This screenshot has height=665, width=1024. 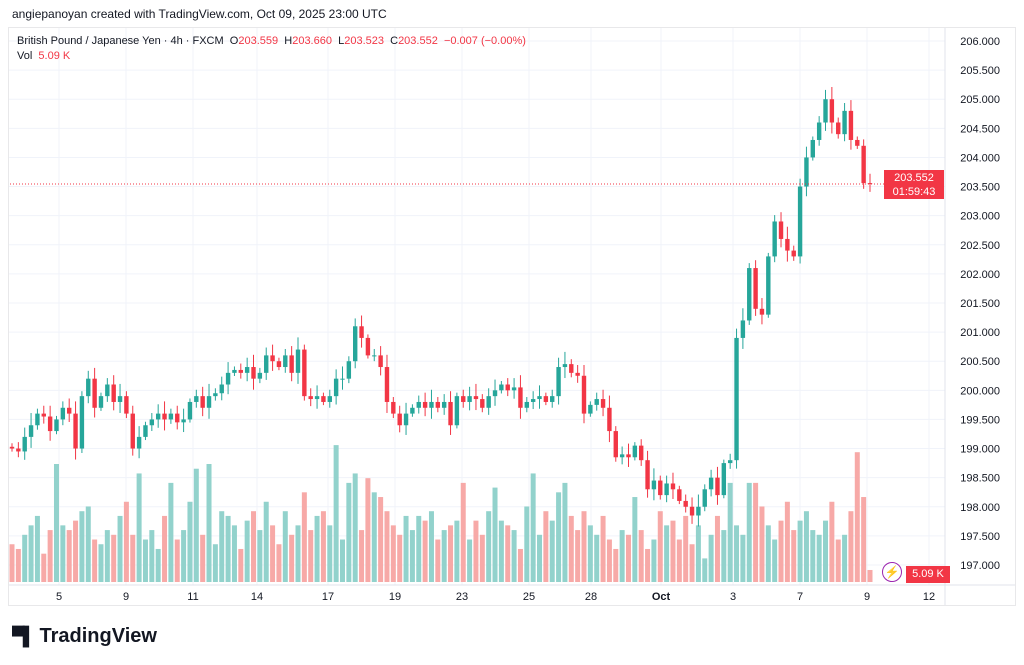 What do you see at coordinates (980, 566) in the screenshot?
I see `price-tick: 197.000` at bounding box center [980, 566].